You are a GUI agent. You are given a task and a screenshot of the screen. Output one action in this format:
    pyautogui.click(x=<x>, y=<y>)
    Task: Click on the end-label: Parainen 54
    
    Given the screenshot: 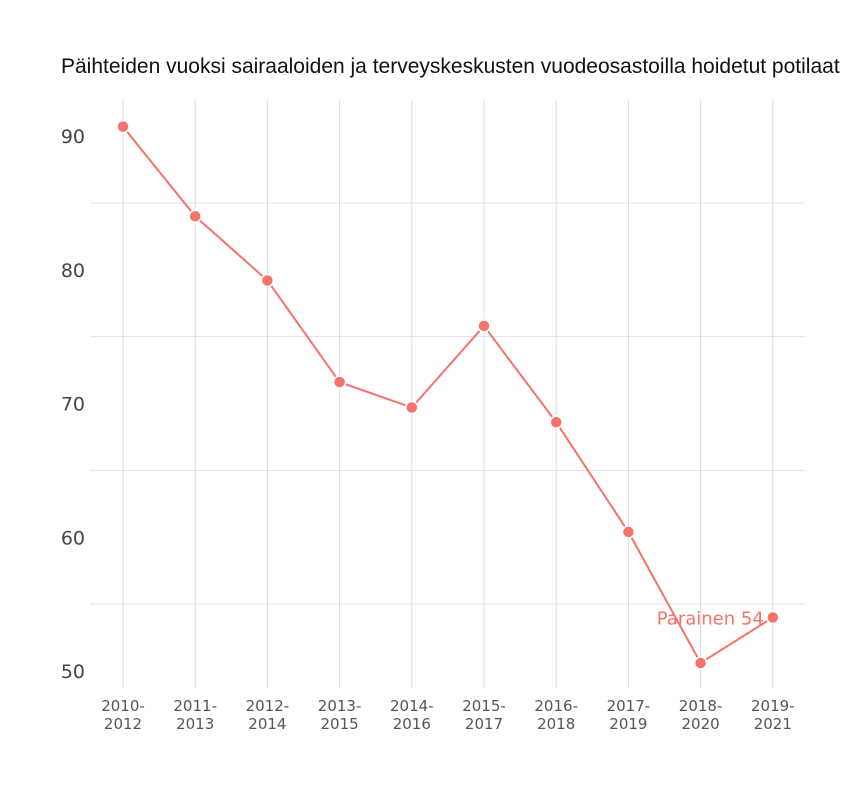 What is the action you would take?
    pyautogui.click(x=710, y=619)
    